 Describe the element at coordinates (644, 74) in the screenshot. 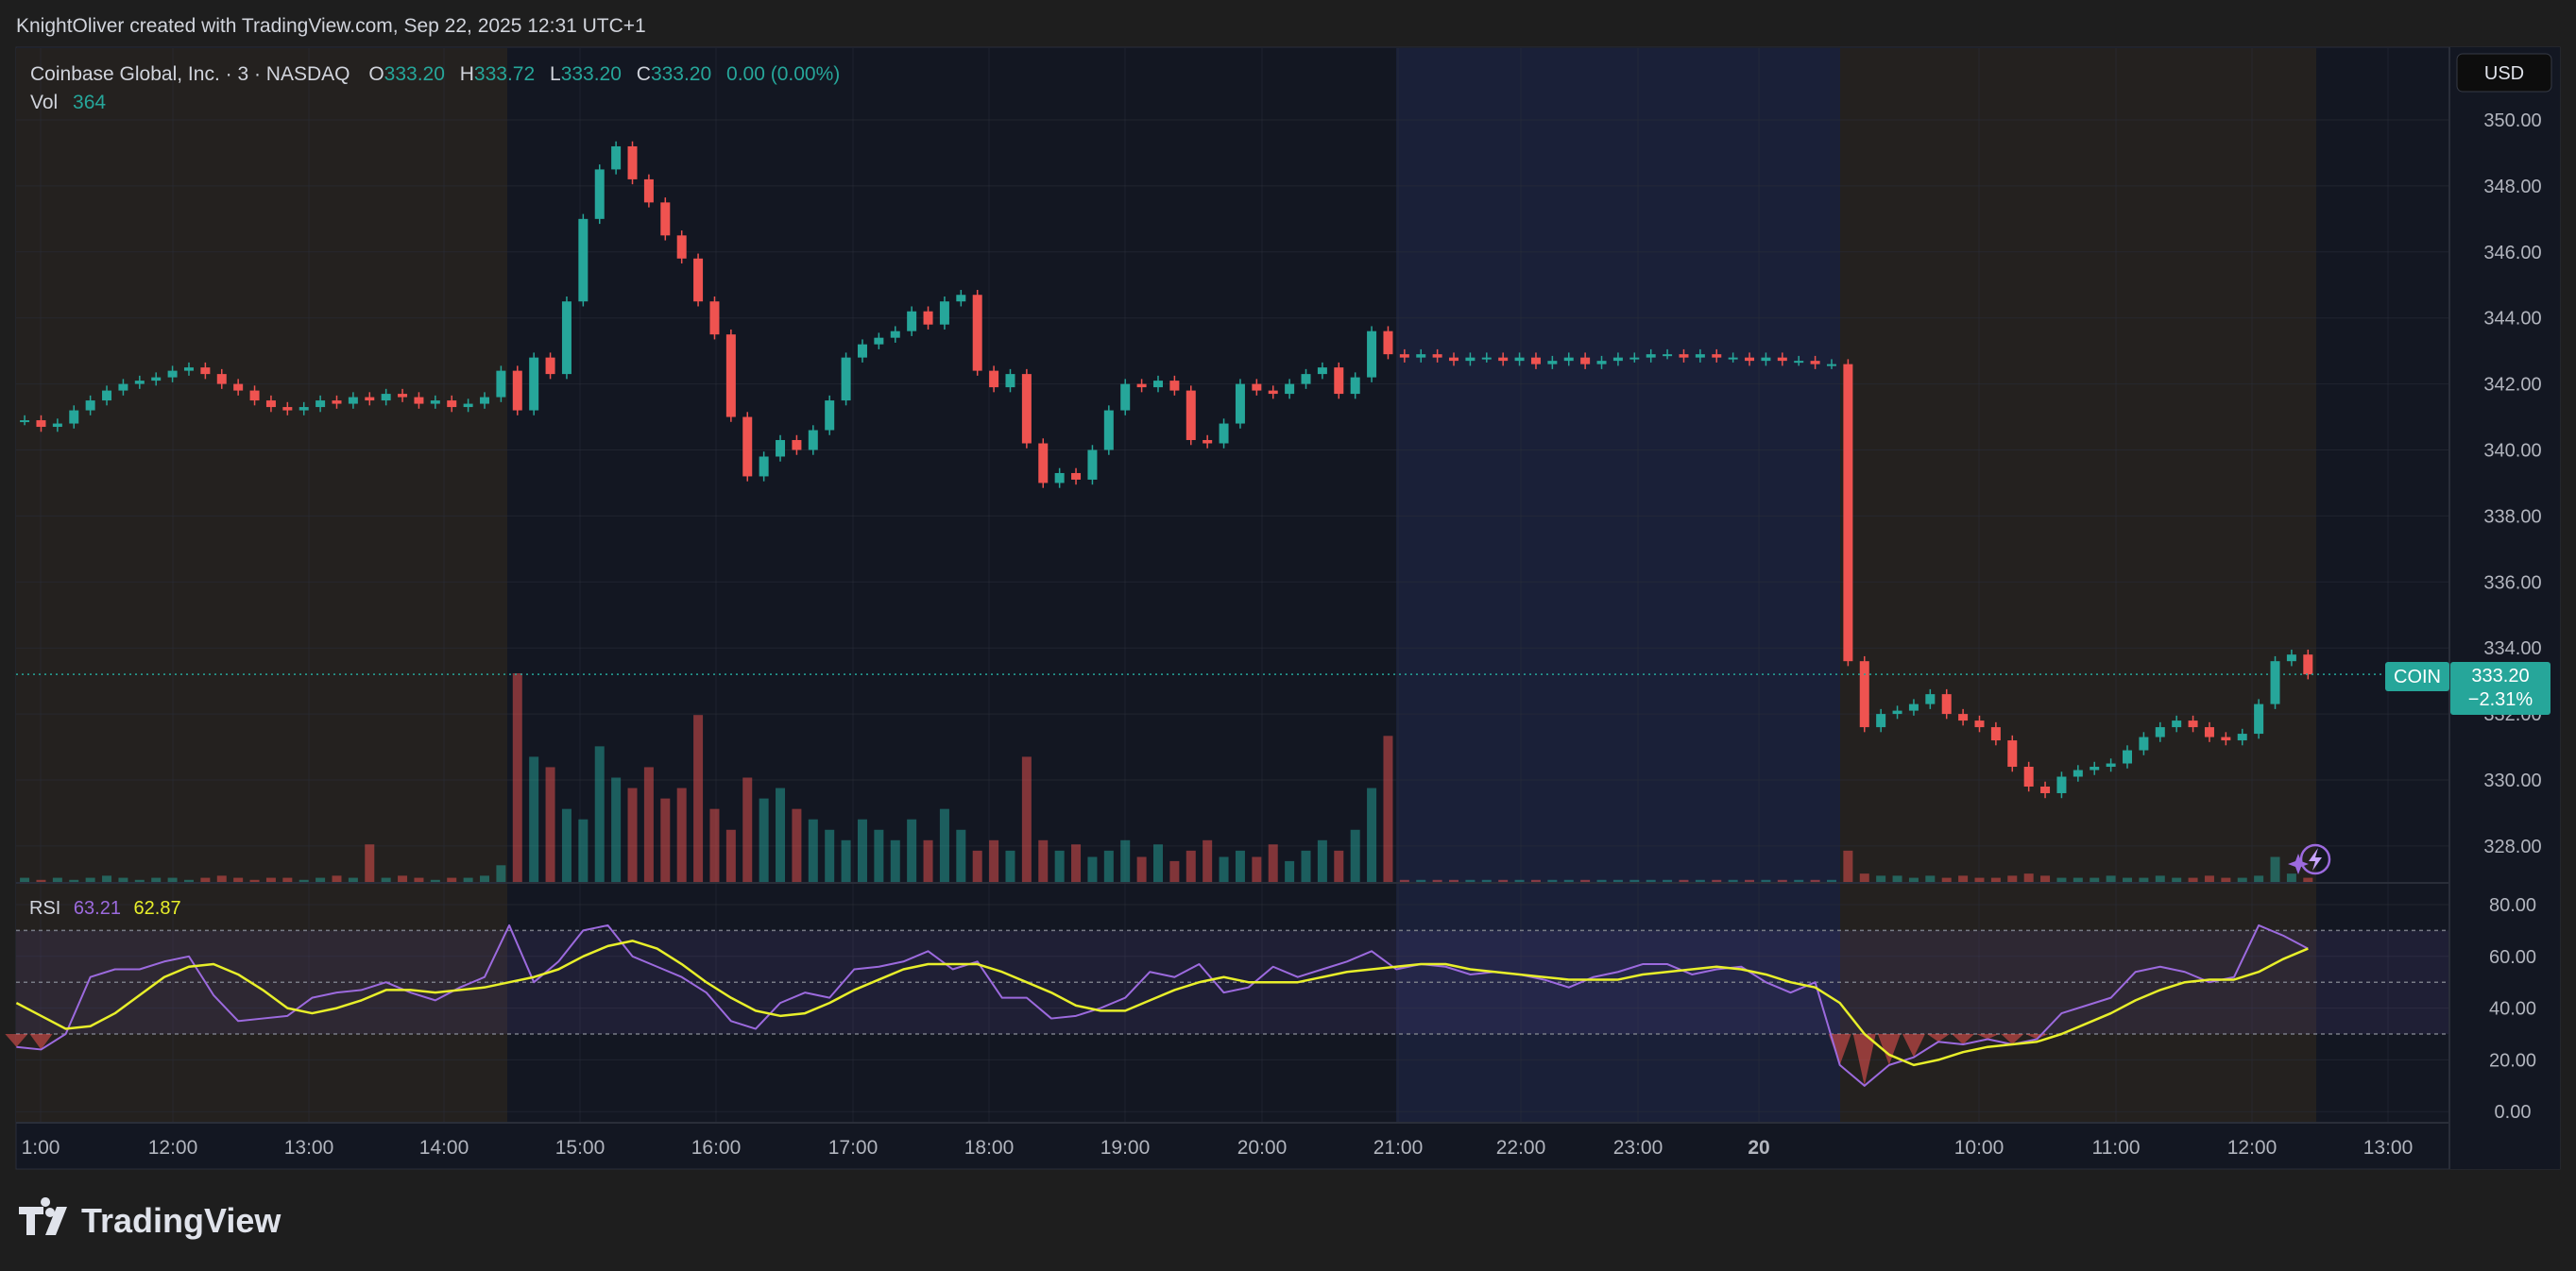

I see `close-label: C` at that location.